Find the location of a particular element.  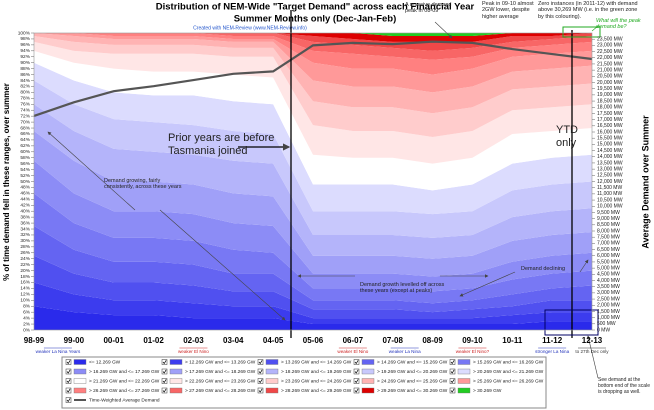

y-tick-label: 38% is located at coordinates (25, 217).